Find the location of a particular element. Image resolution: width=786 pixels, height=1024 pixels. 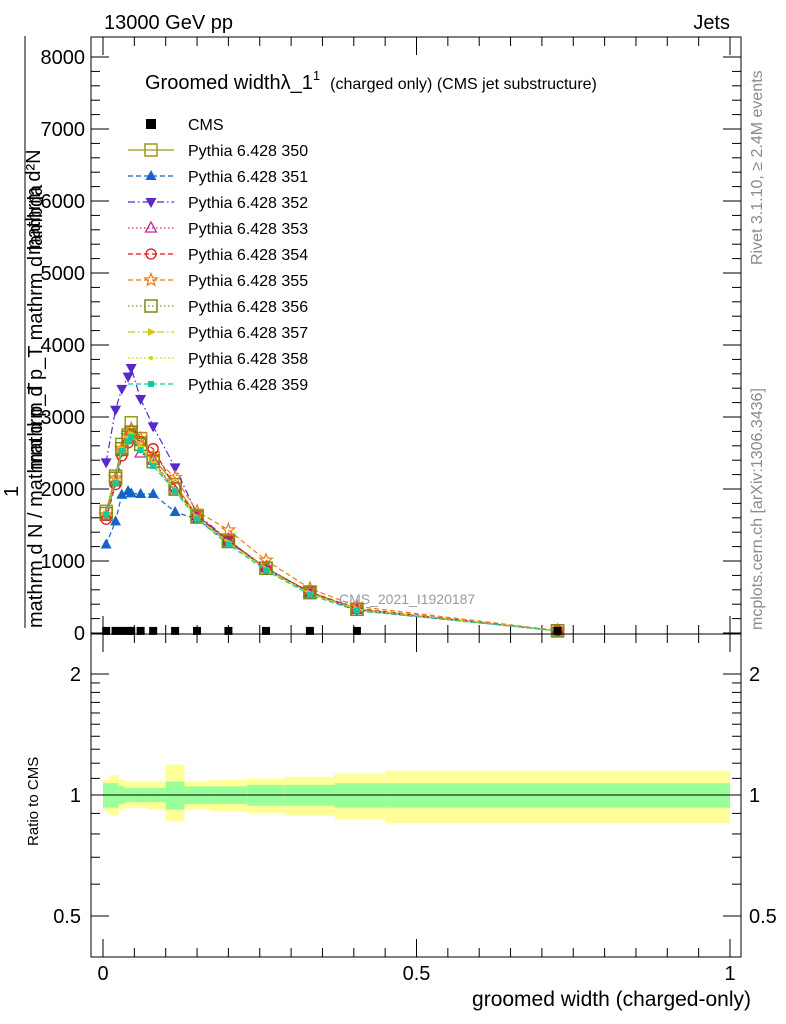

ratio-ylabel: Ratio to CMS is located at coordinates (33, 801).